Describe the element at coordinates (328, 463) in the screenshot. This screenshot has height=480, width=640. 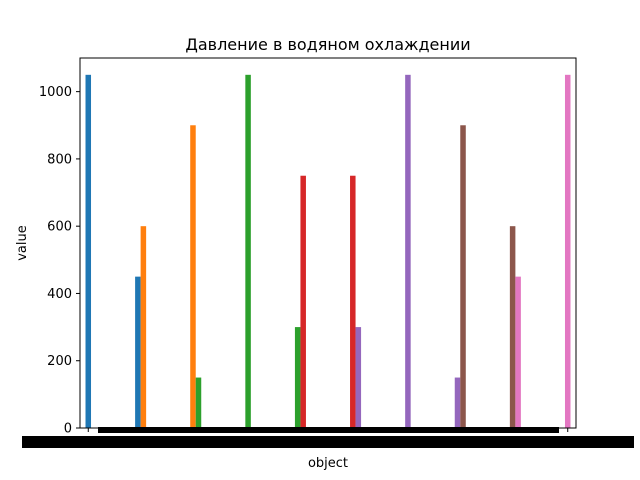
I see `x-axis-label: object` at that location.